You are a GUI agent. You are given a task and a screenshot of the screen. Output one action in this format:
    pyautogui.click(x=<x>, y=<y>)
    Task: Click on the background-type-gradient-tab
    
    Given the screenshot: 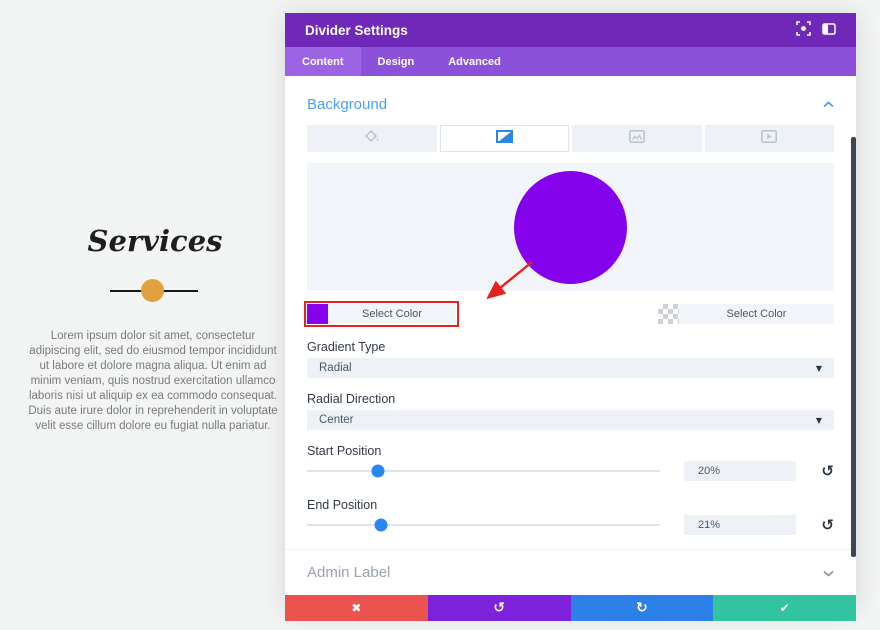 What is the action you would take?
    pyautogui.click(x=504, y=138)
    